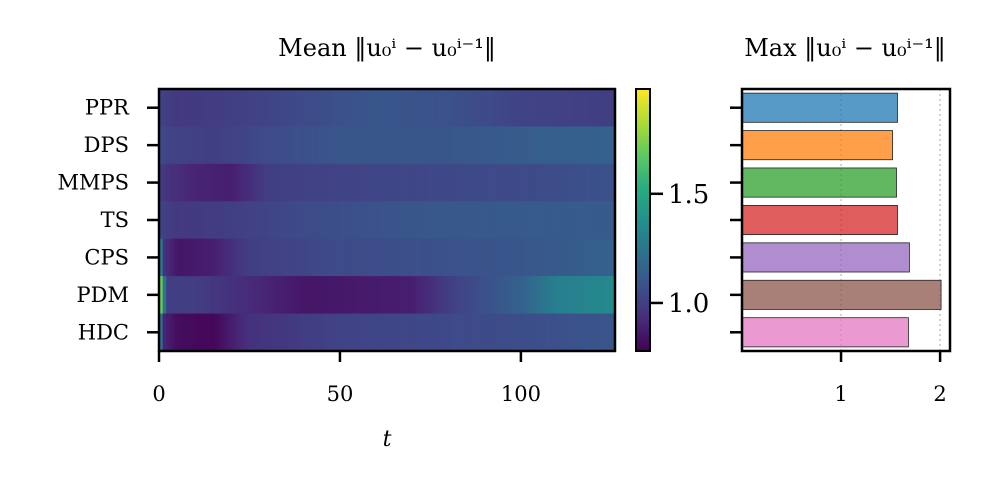 This screenshot has width=996, height=490. What do you see at coordinates (387, 332) in the screenshot?
I see `heatmap-row-hdc` at bounding box center [387, 332].